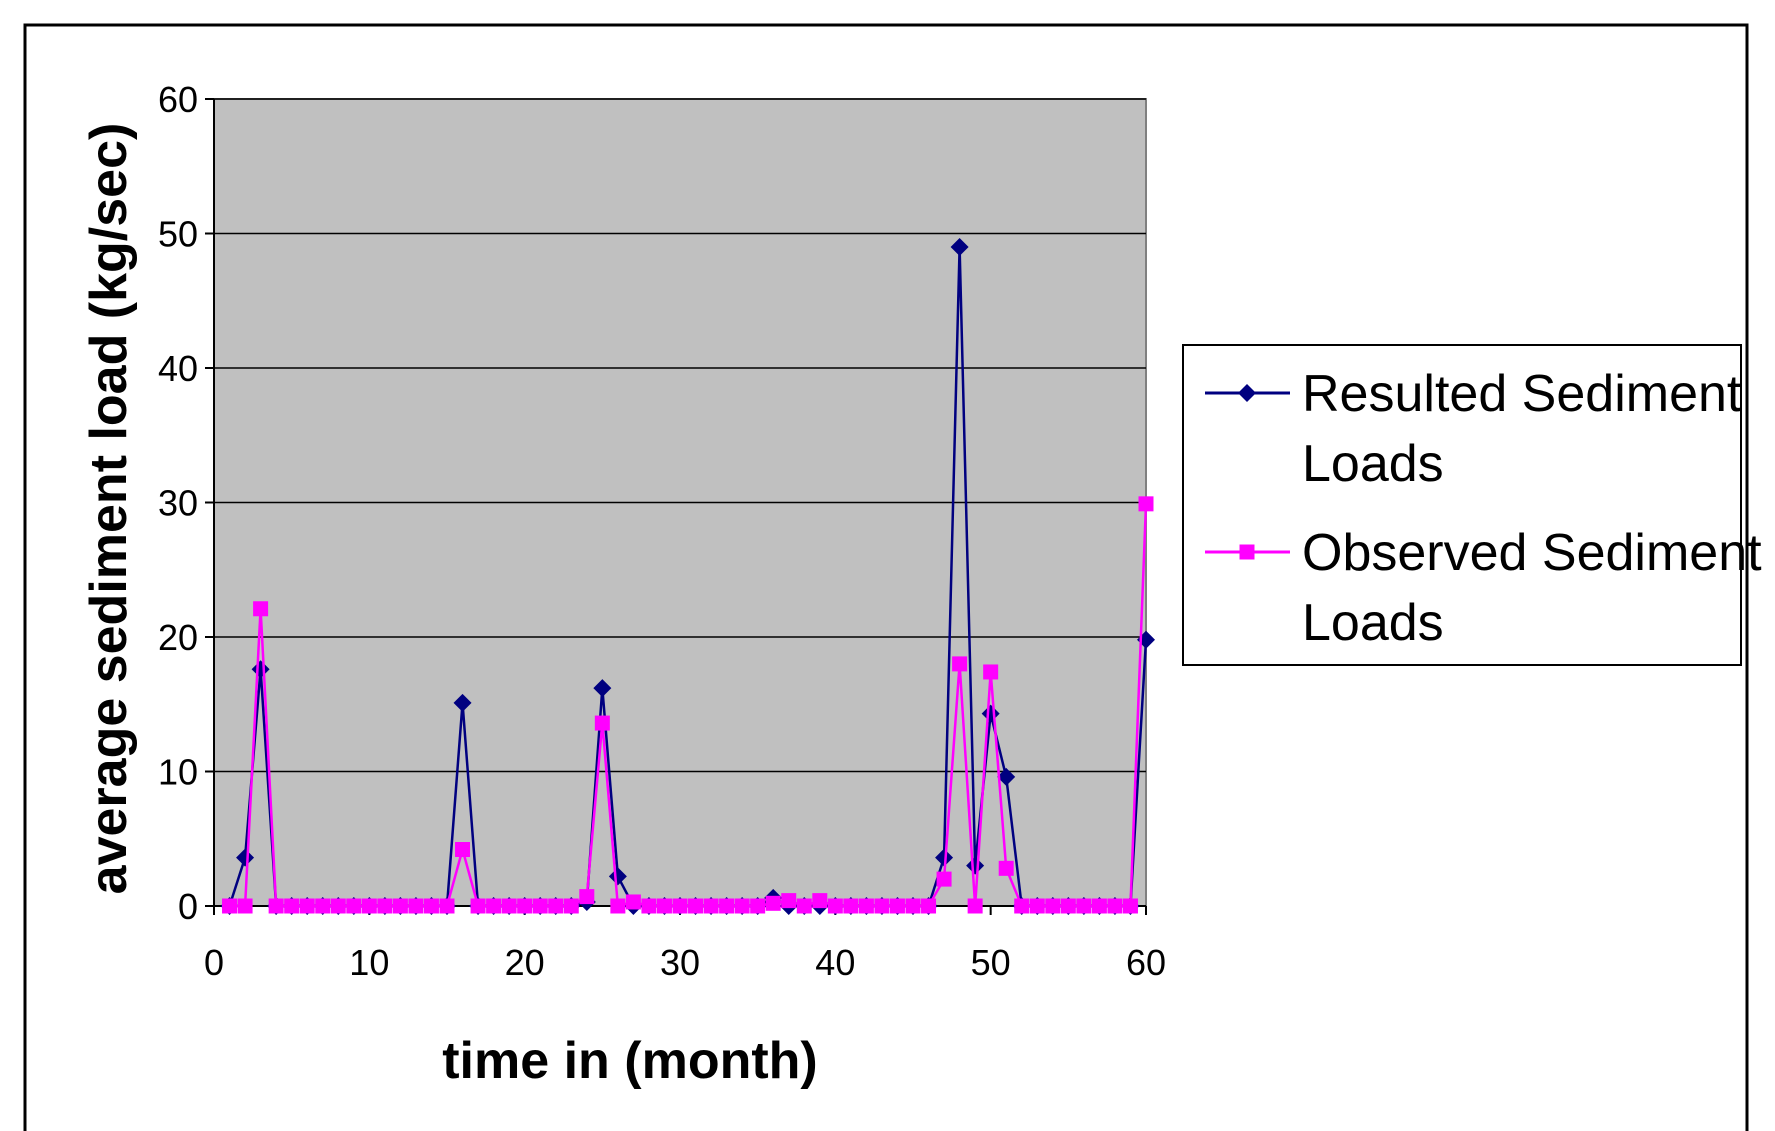  What do you see at coordinates (178, 234) in the screenshot?
I see `y-tick-label: 50` at bounding box center [178, 234].